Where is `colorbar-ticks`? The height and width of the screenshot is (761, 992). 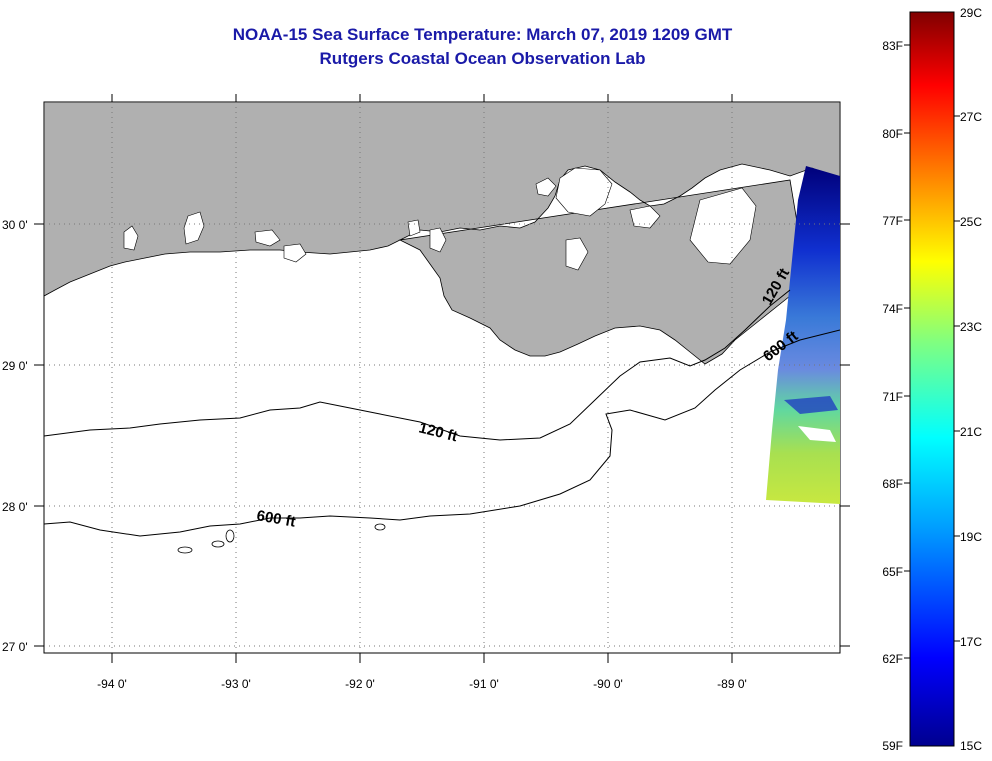
colorbar-ticks is located at coordinates (932, 351).